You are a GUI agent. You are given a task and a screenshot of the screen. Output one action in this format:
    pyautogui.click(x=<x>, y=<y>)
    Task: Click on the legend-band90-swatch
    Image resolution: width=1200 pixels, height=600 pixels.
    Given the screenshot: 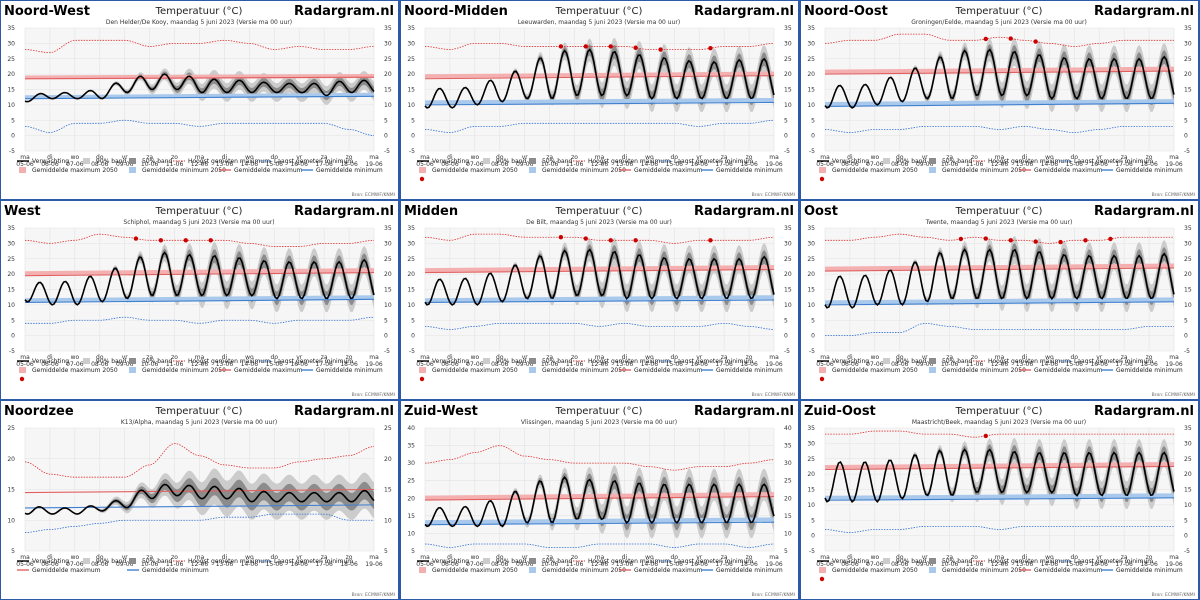 What is the action you would take?
    pyautogui.click(x=486, y=361)
    